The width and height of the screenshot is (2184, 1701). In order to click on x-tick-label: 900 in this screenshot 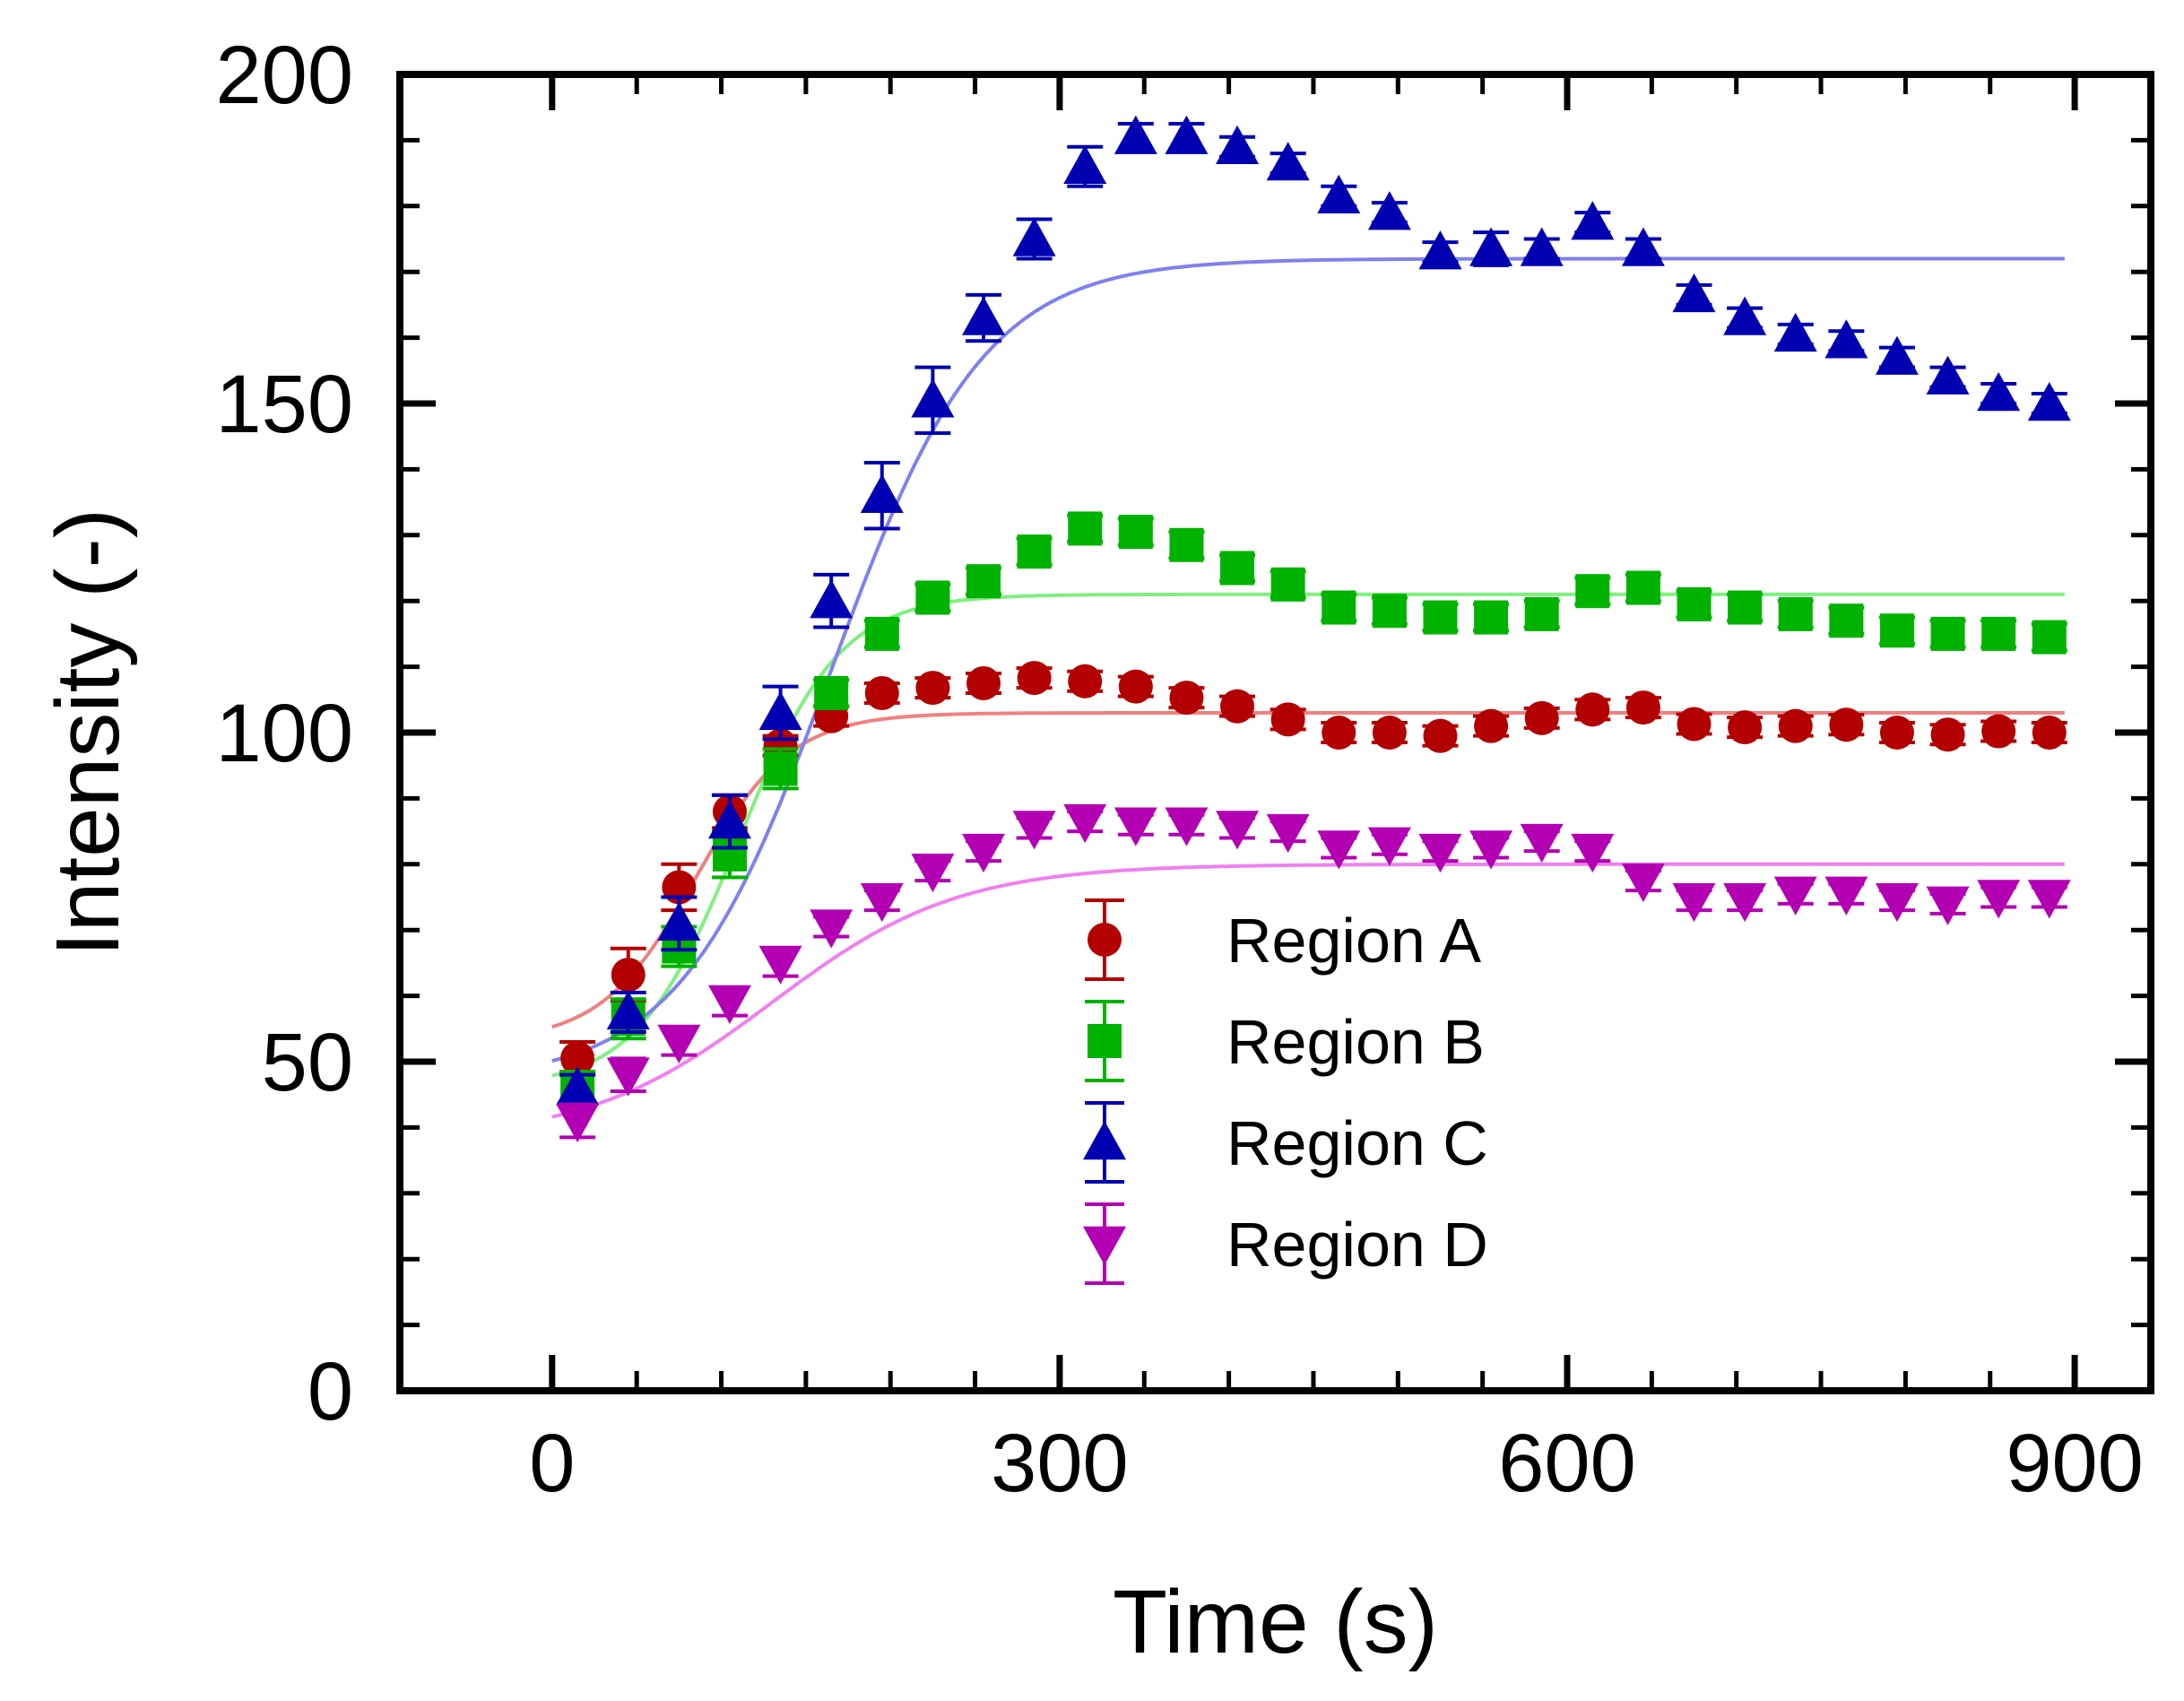, I will do `click(2075, 1463)`.